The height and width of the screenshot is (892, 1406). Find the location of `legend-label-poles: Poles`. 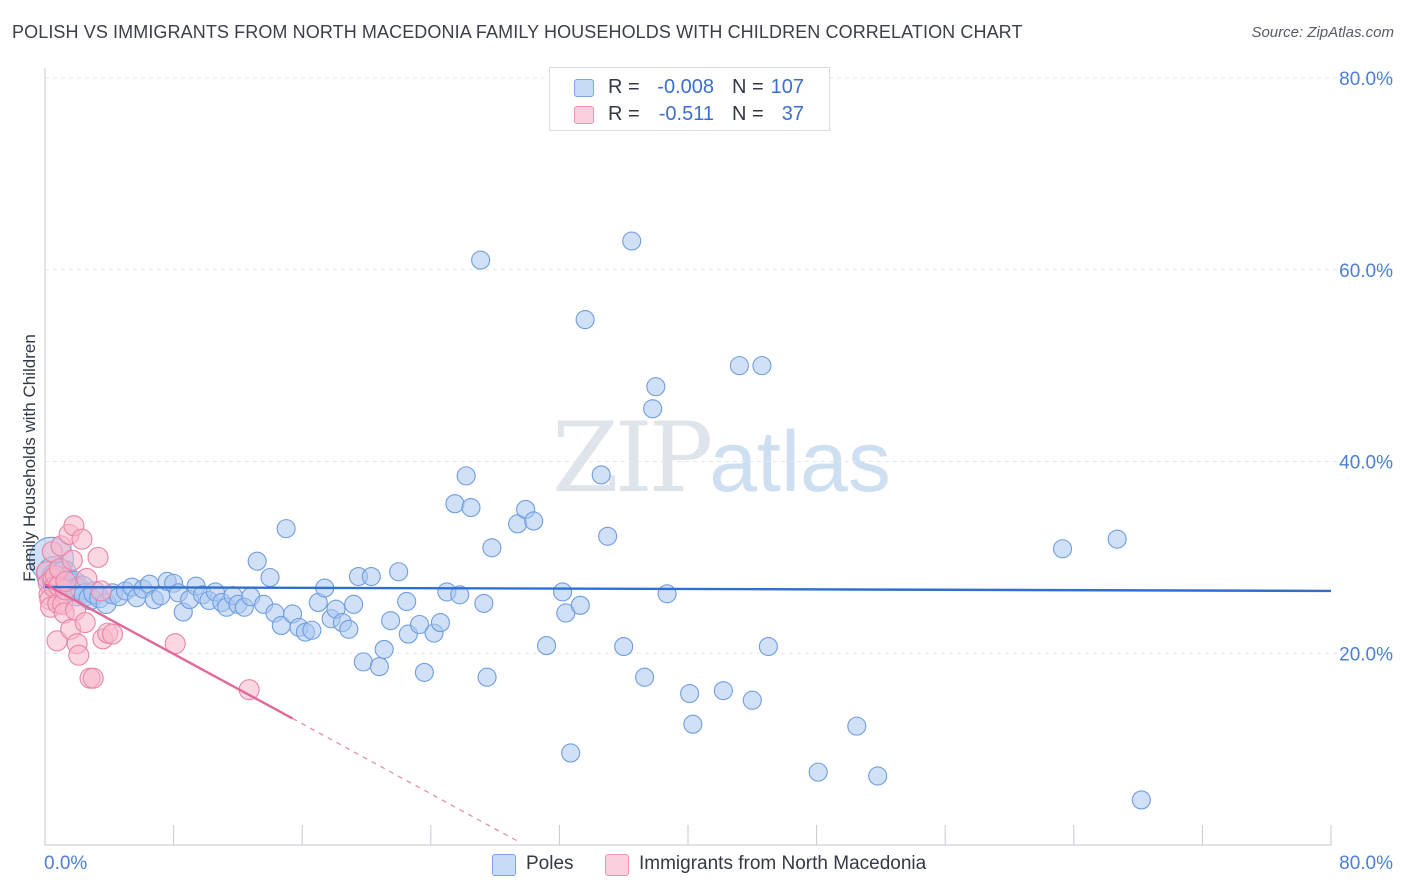

legend-label-poles: Poles is located at coordinates (550, 863).